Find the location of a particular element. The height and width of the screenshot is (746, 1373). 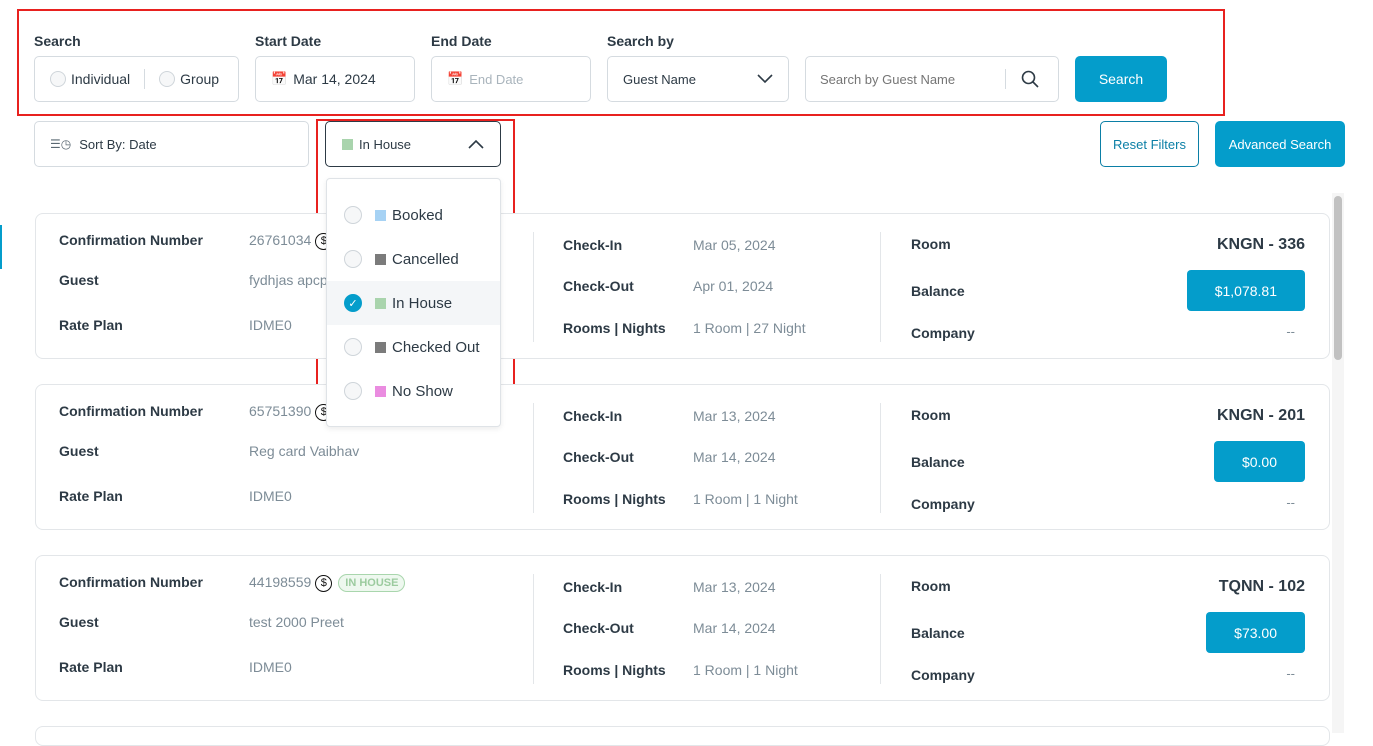

checked-radio-icon: ✓ is located at coordinates (353, 303).